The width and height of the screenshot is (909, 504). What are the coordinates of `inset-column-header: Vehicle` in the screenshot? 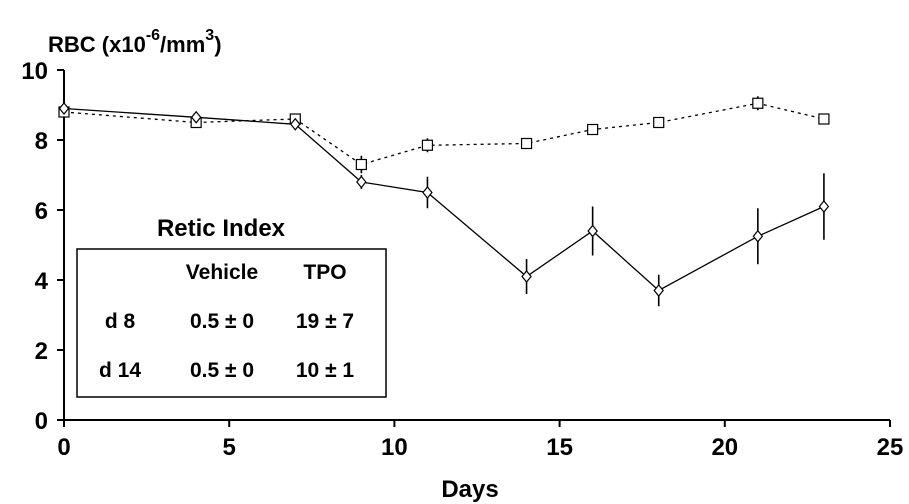 It's located at (222, 272).